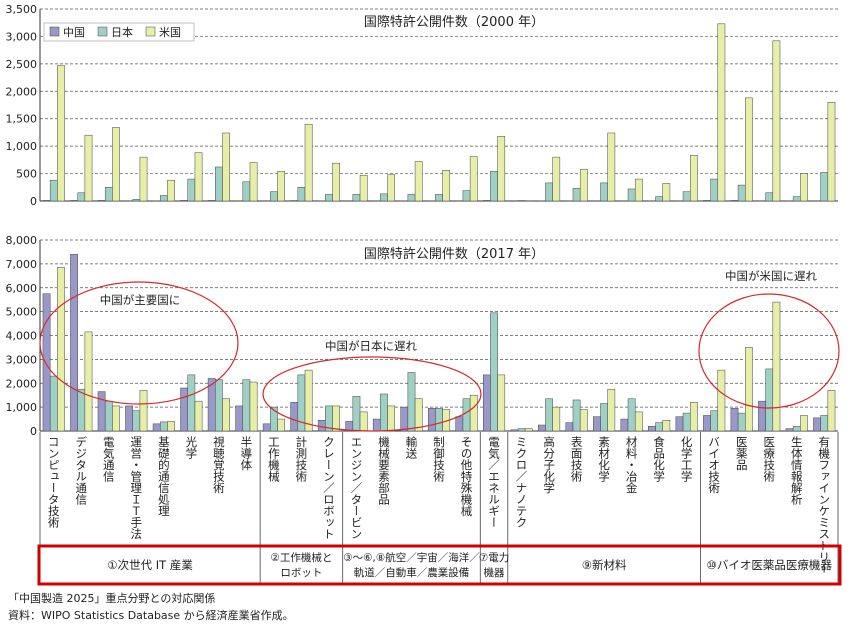  I want to click on category-label: 化学工学, so click(687, 458).